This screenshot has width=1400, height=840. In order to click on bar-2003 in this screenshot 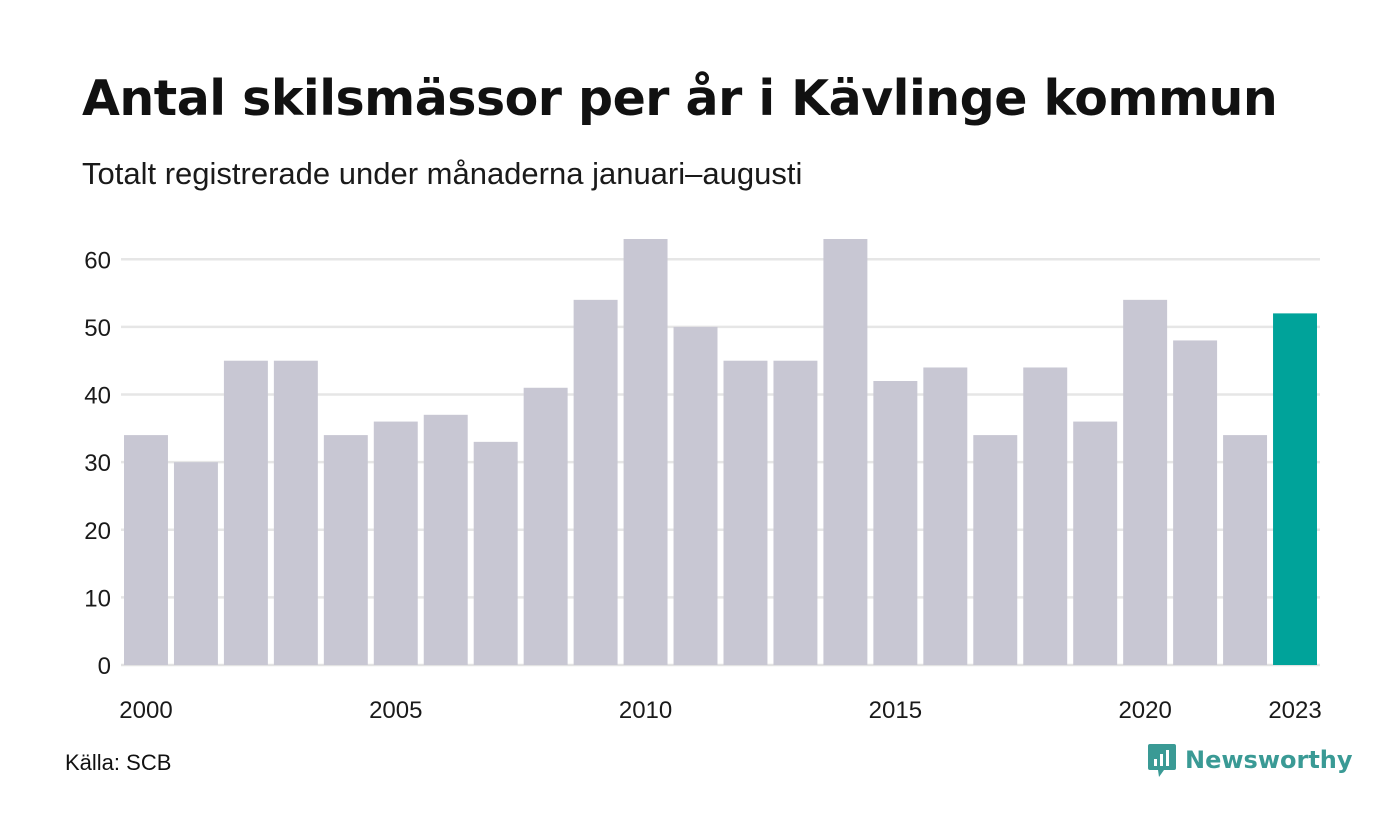, I will do `click(295, 512)`.